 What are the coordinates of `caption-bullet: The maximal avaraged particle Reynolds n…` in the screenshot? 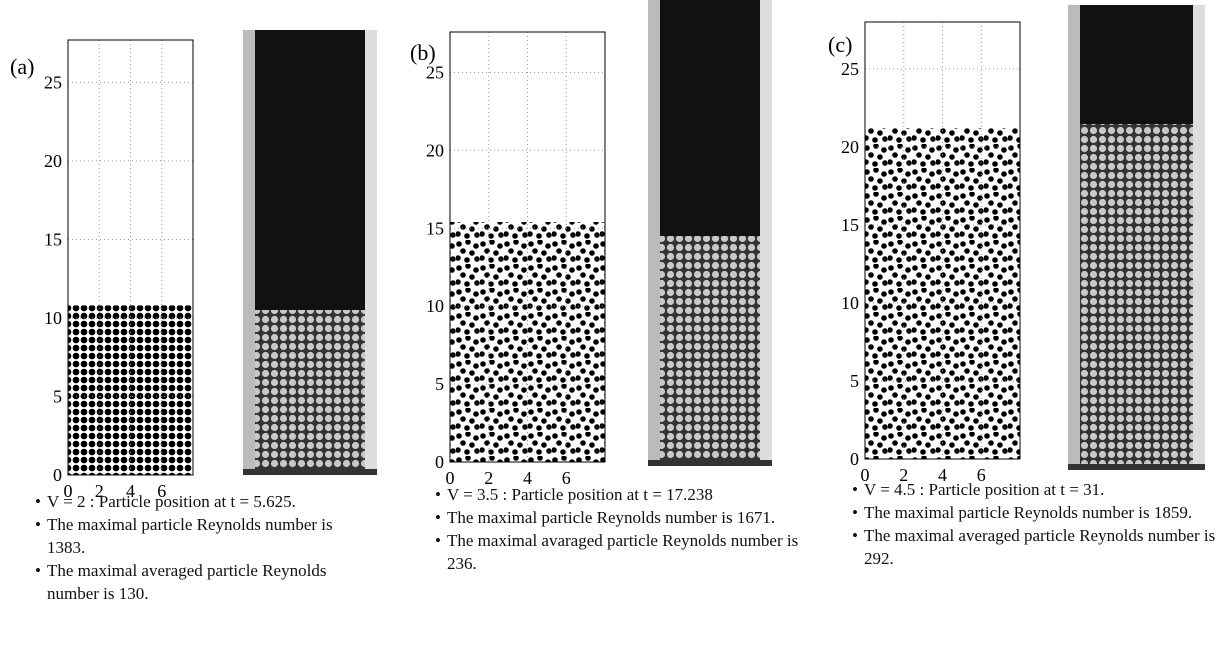 It's located at (631, 552).